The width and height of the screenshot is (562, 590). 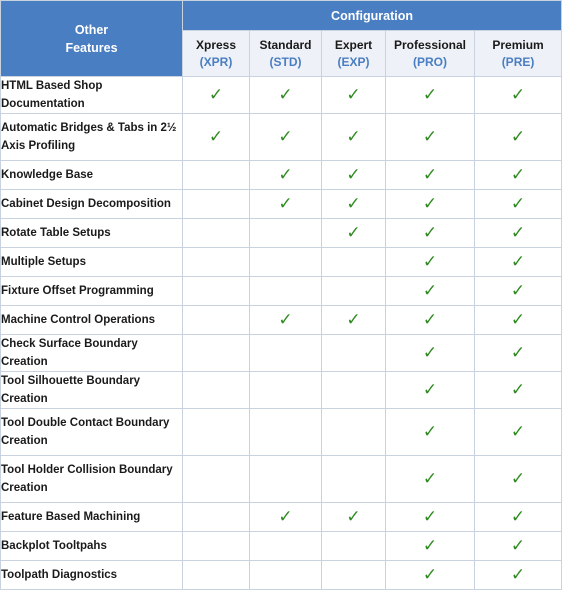 What do you see at coordinates (91, 47) in the screenshot?
I see `other-features-header-line2: Features` at bounding box center [91, 47].